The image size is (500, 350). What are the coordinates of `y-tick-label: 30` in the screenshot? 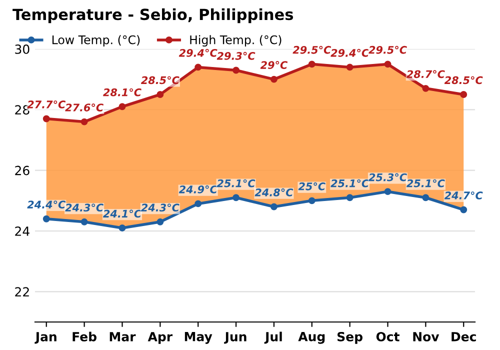 It's located at (22, 49).